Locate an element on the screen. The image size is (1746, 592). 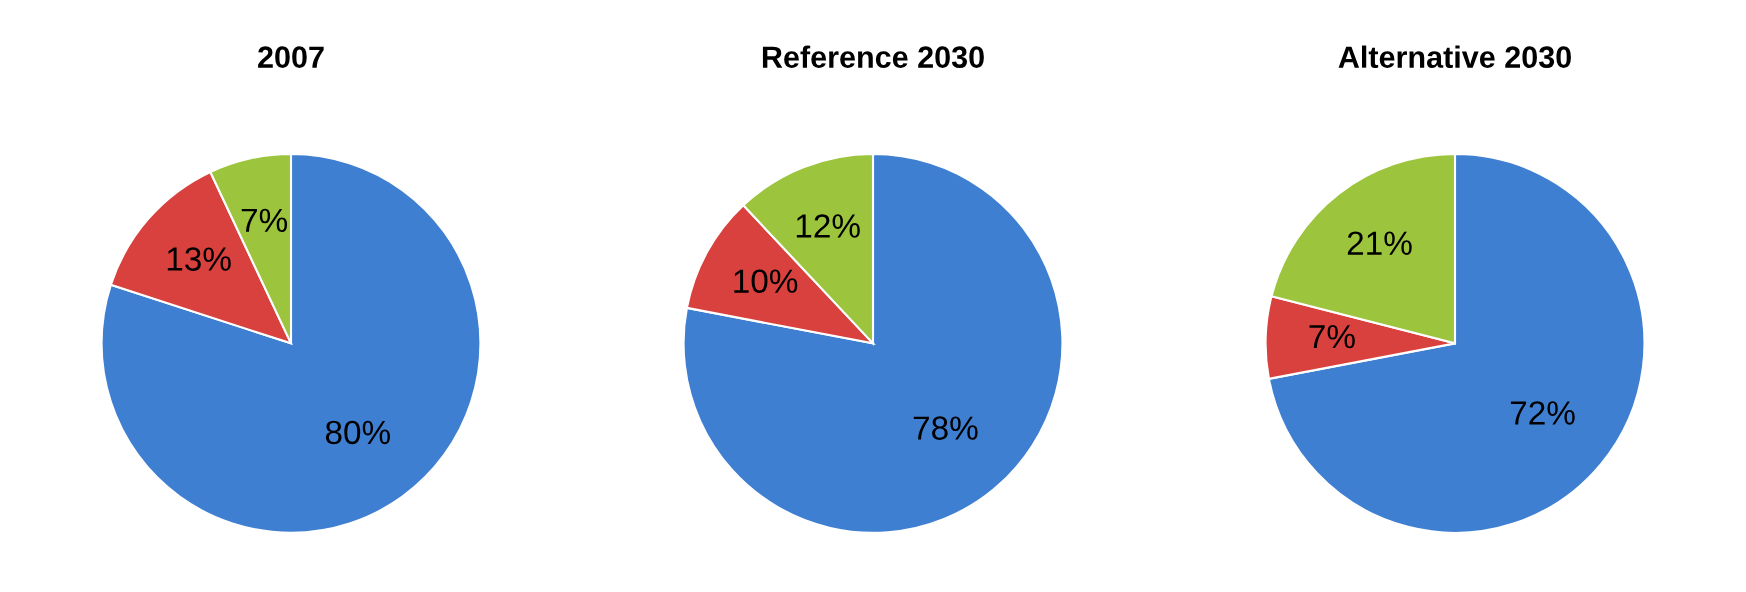
data-label: 72% is located at coordinates (1542, 413).